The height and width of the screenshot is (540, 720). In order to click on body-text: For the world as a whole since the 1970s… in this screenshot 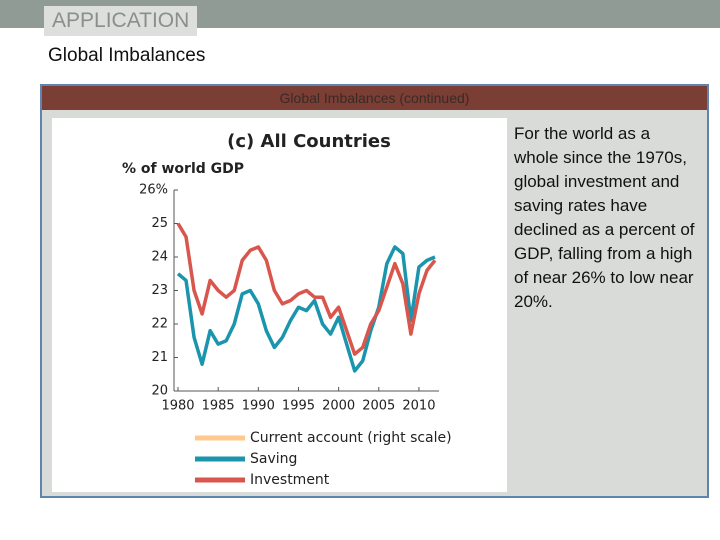, I will do `click(604, 217)`.